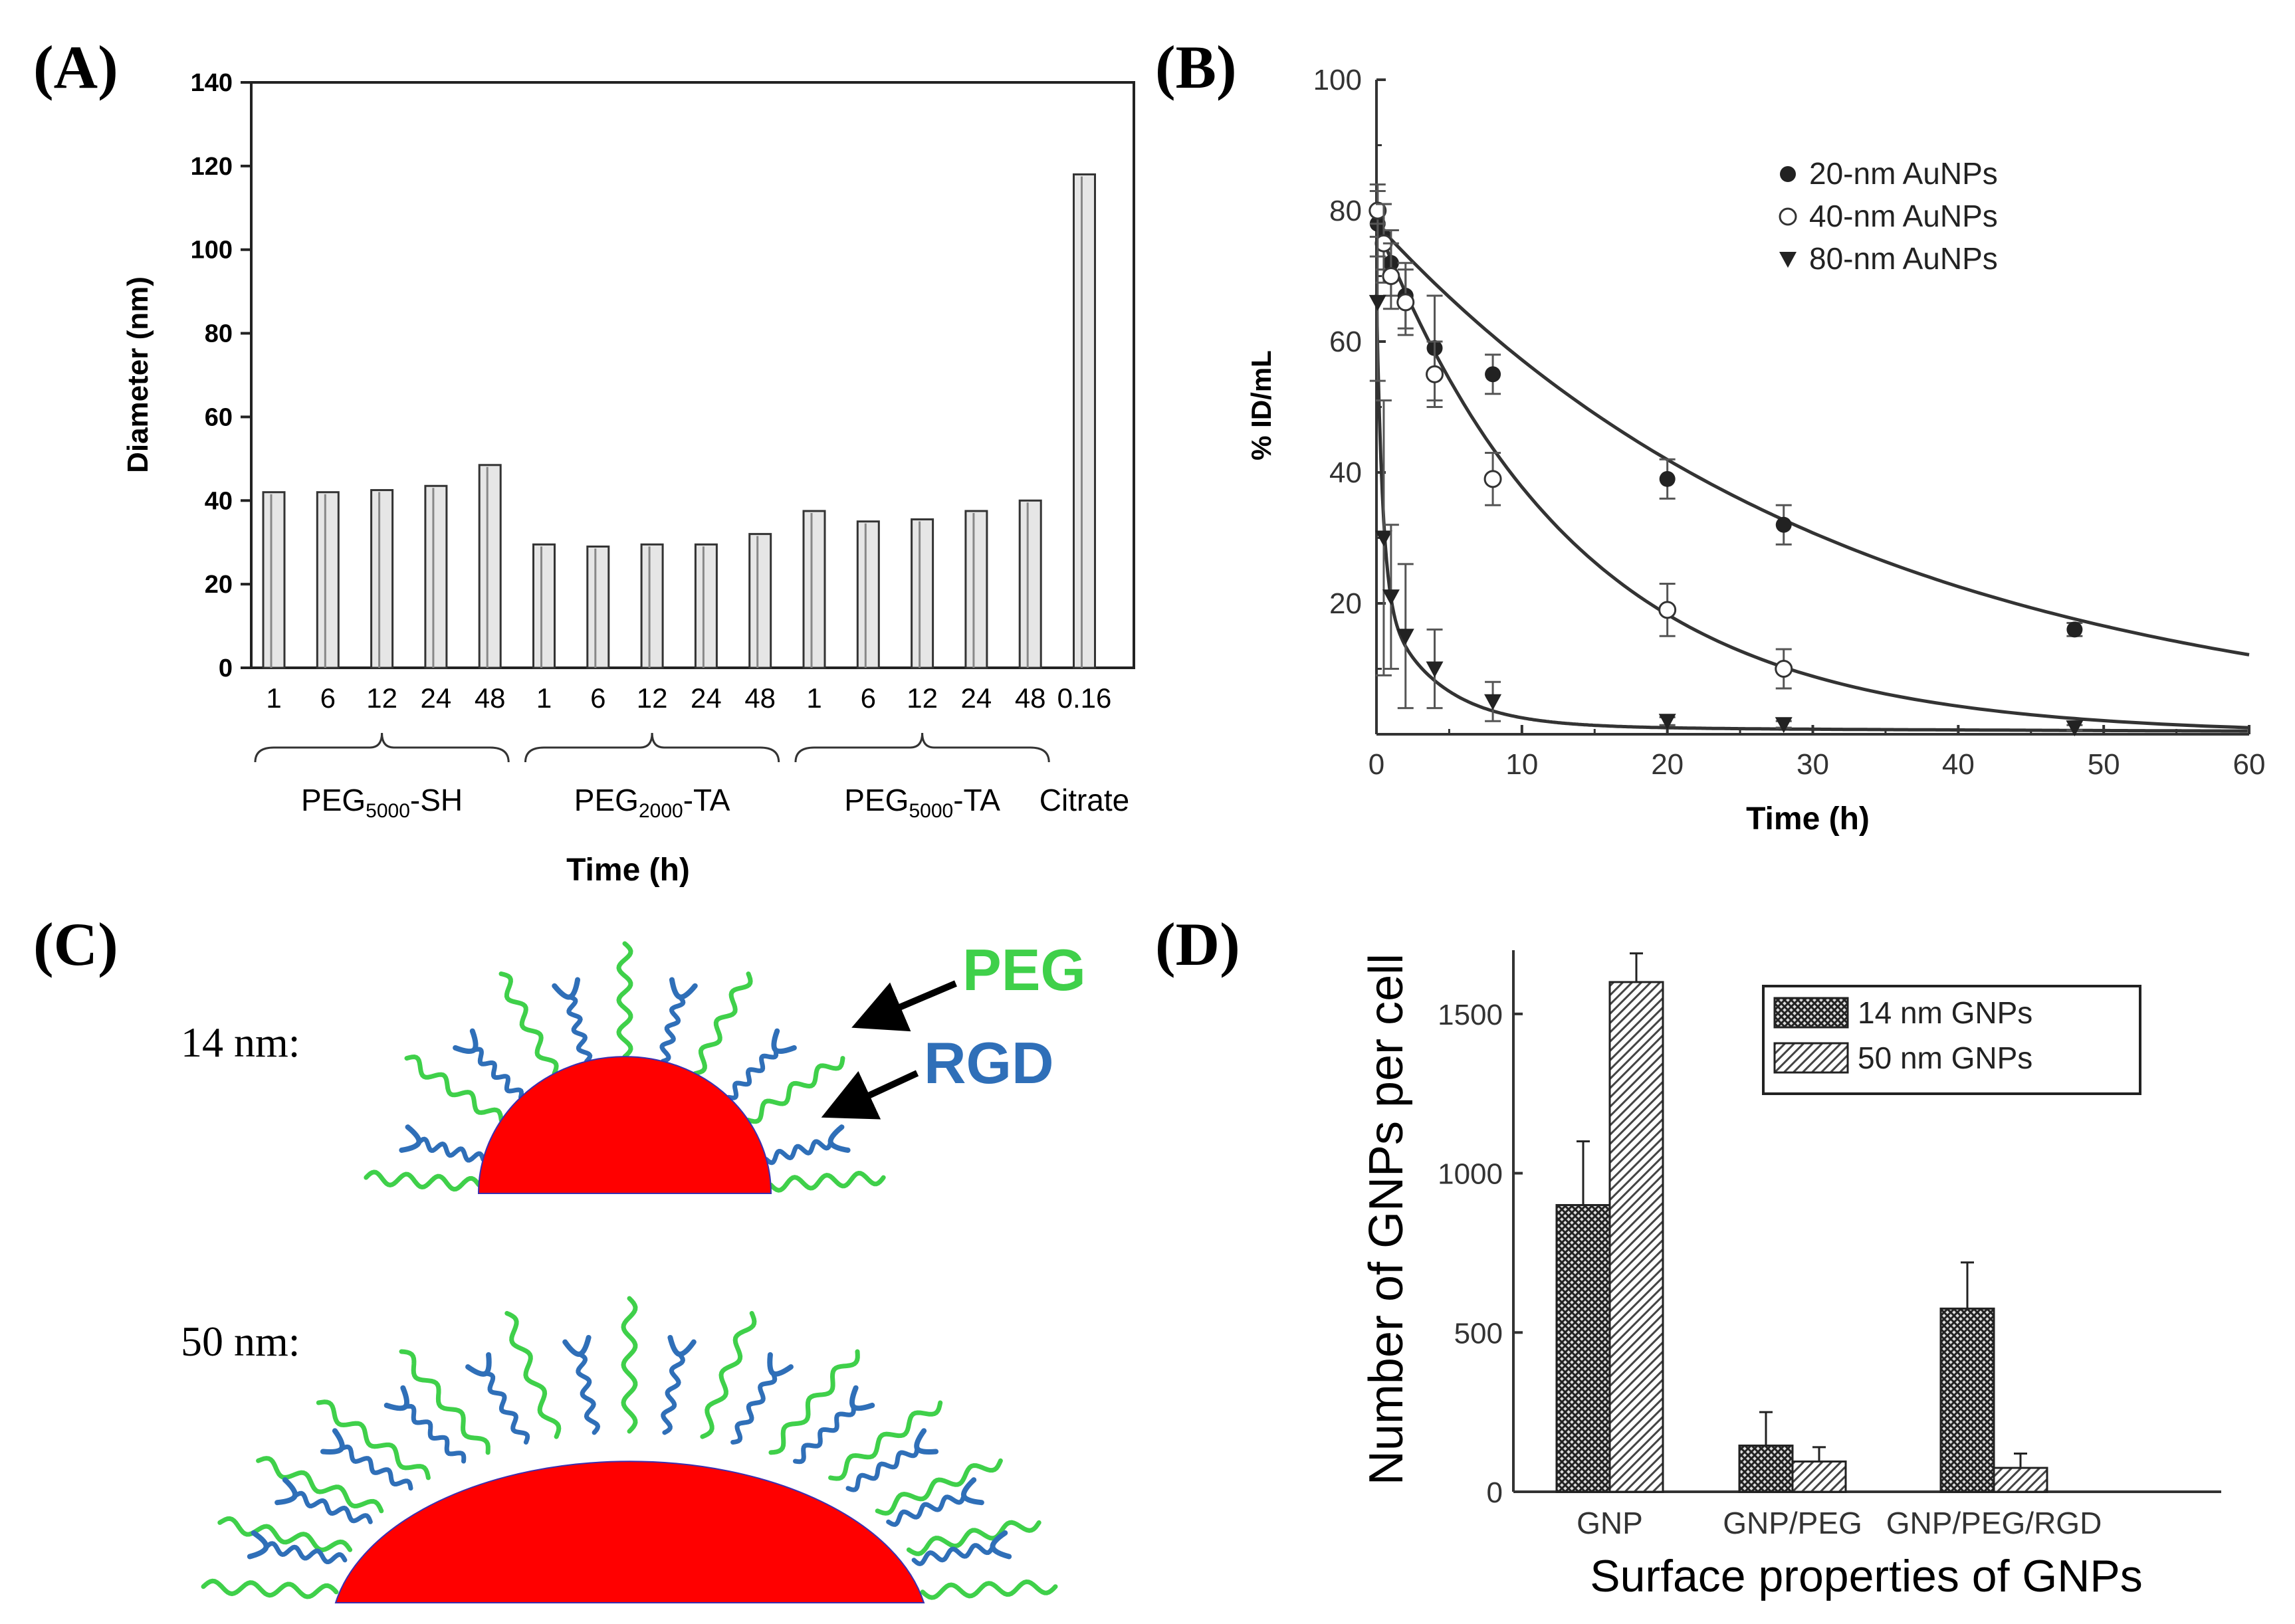 The width and height of the screenshot is (2295, 1624). I want to click on c-core-50nm, so click(629, 1532).